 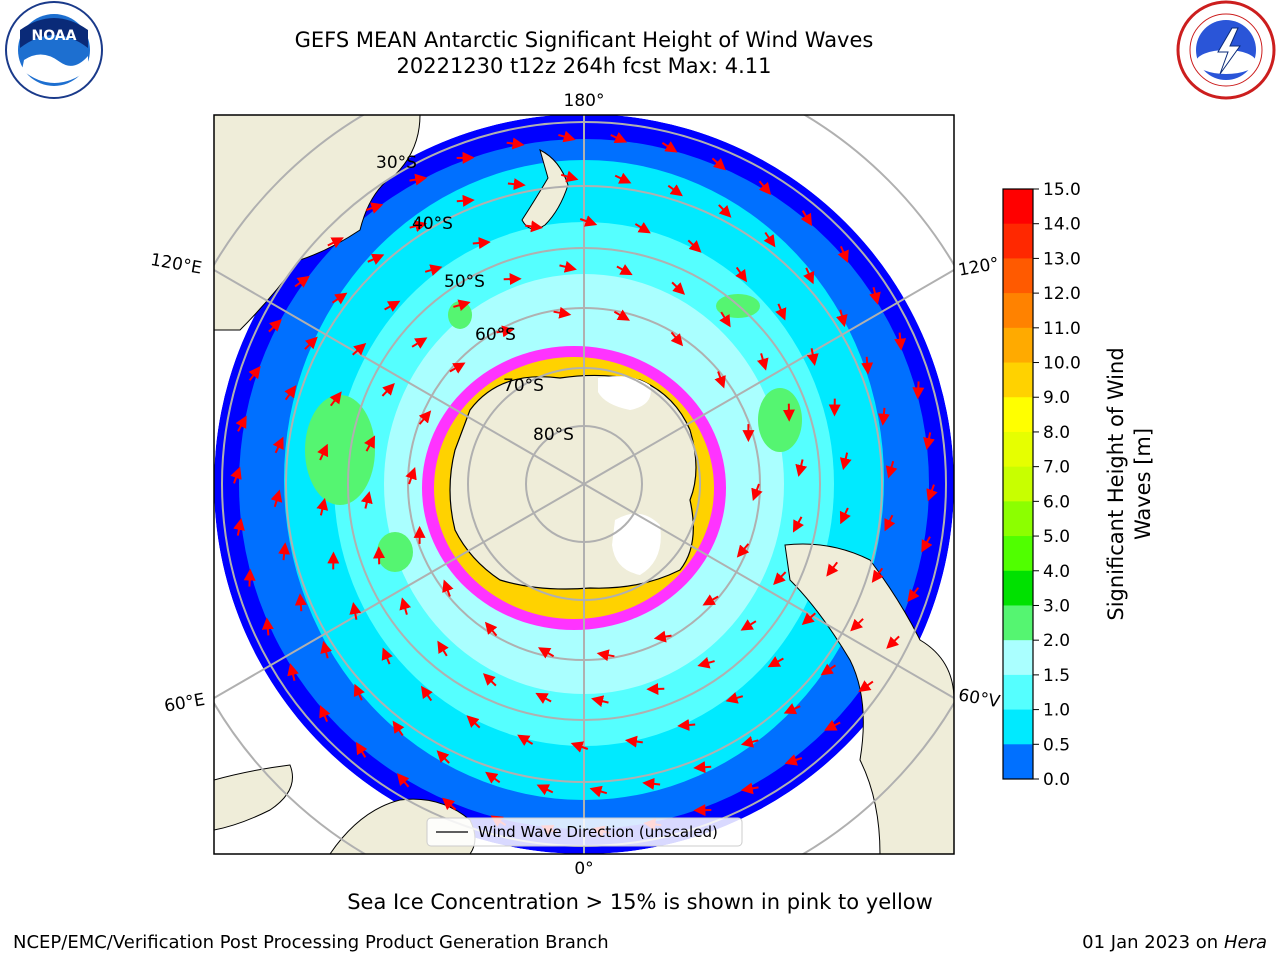 I want to click on colorbar-label-line1: Significant Height of Wind, so click(x=1116, y=483).